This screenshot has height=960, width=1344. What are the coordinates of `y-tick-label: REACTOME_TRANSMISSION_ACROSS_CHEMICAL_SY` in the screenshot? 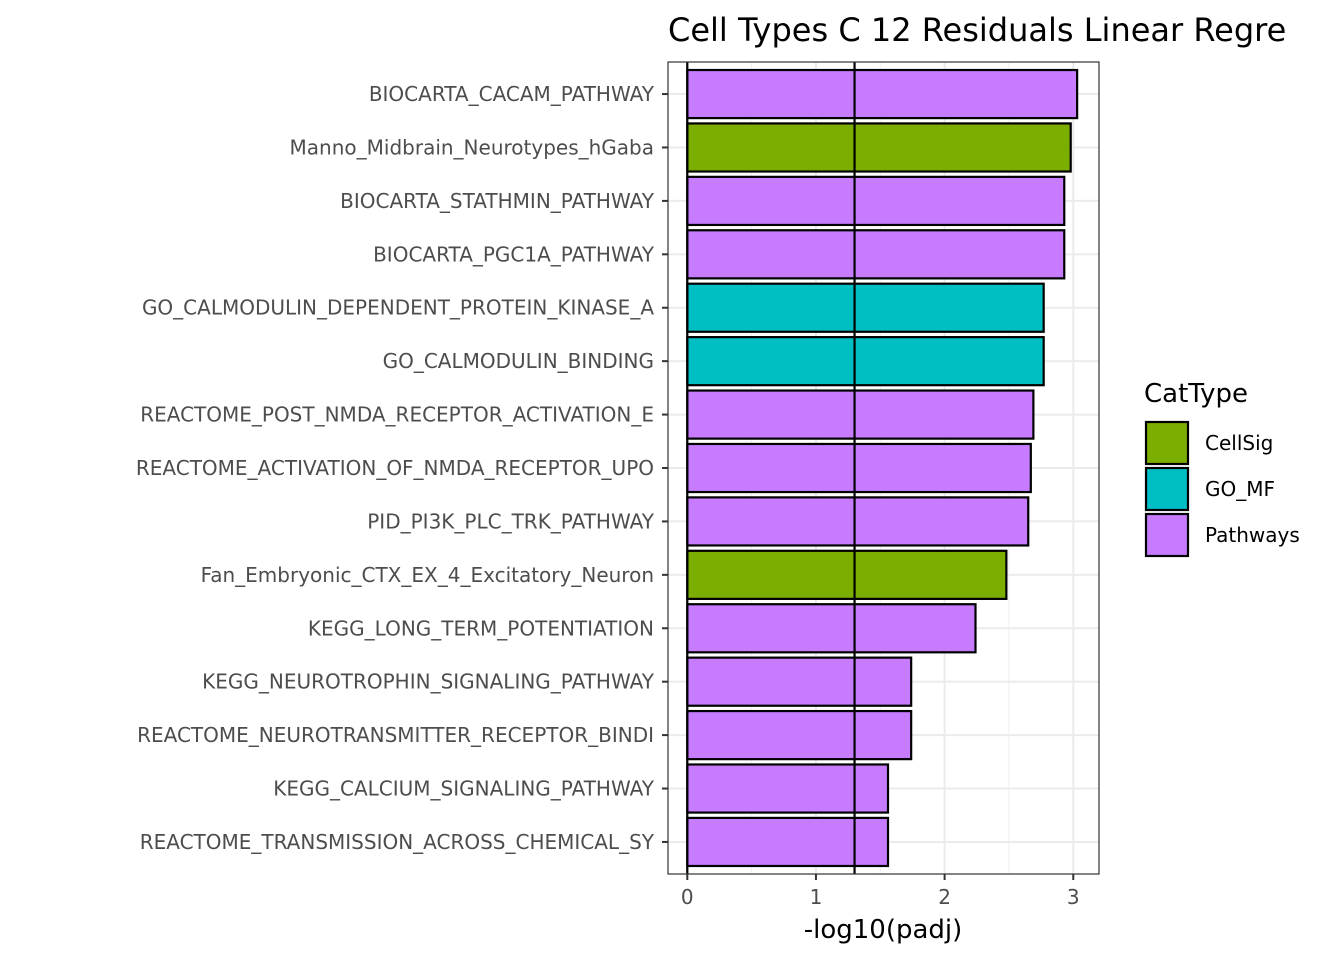 It's located at (397, 842).